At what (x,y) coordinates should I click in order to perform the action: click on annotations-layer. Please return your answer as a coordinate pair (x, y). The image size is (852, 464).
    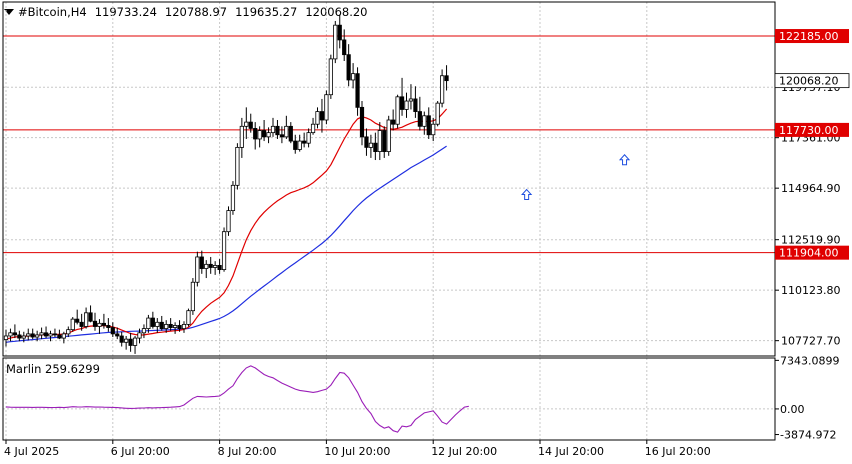
    Looking at the image, I should click on (576, 177).